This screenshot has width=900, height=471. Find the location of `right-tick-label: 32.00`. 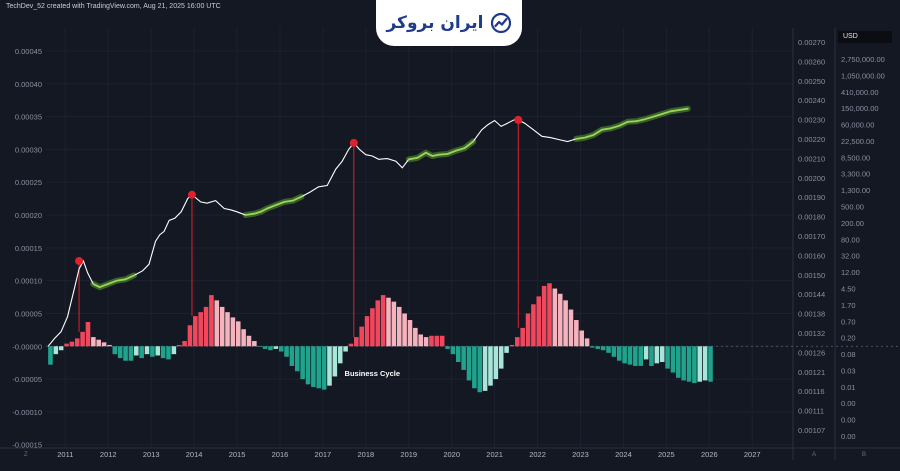

right-tick-label: 32.00 is located at coordinates (850, 256).